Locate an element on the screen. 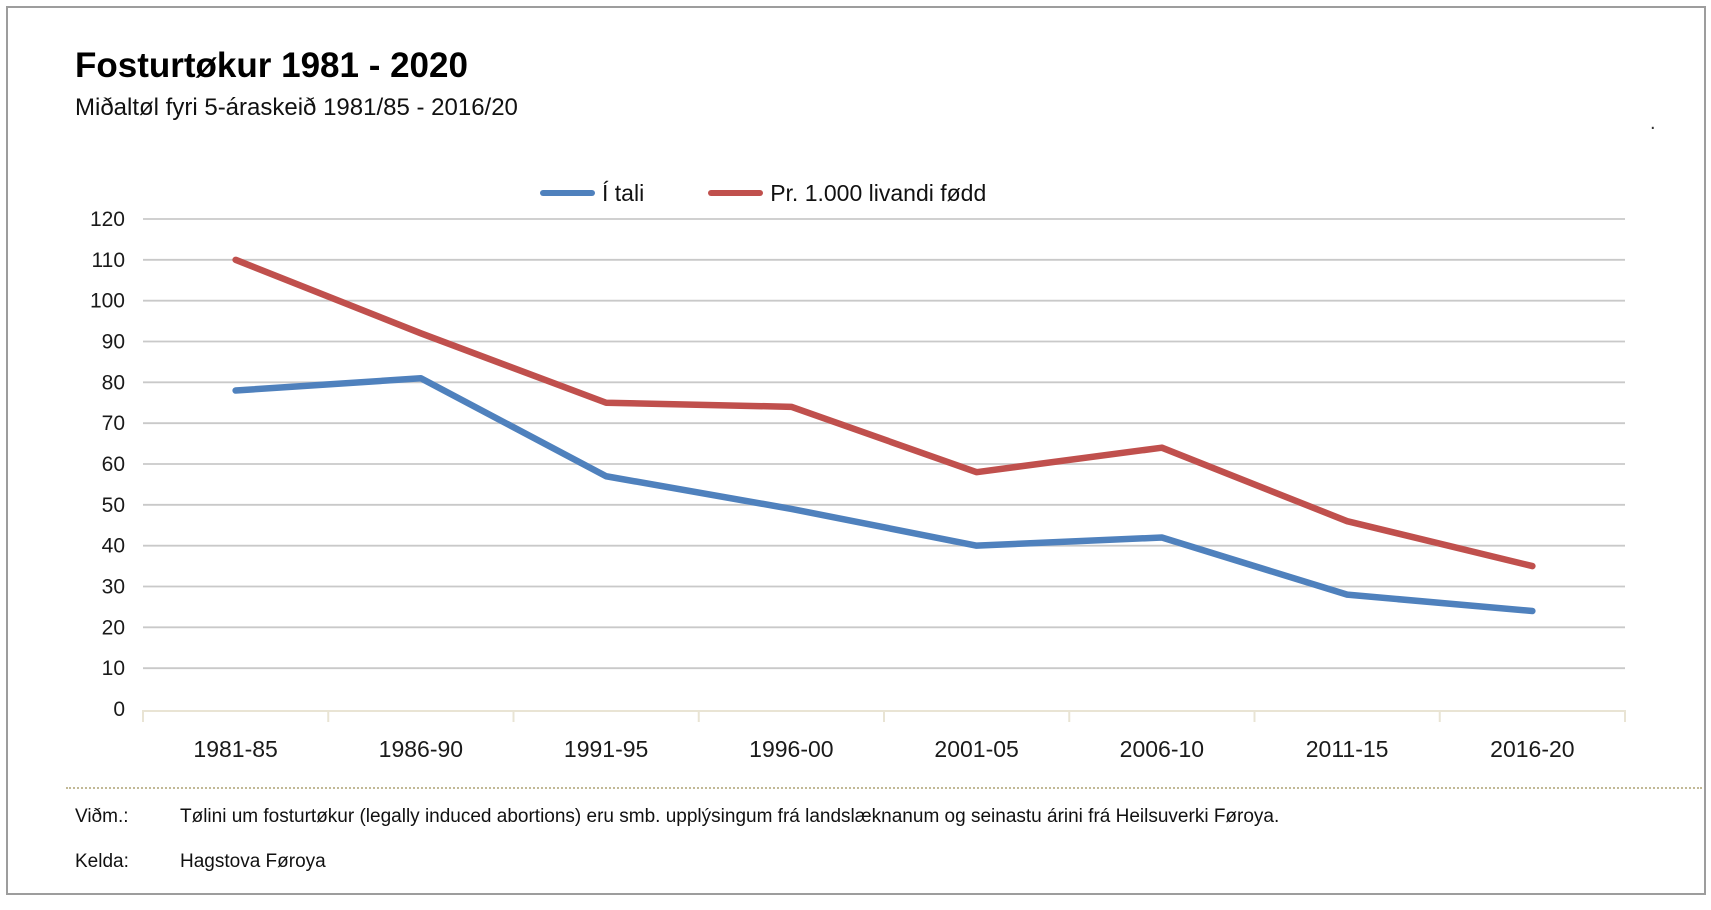 This screenshot has width=1711, height=910. legend-item-1: Pr. 1.000 livandi fødd is located at coordinates (847, 193).